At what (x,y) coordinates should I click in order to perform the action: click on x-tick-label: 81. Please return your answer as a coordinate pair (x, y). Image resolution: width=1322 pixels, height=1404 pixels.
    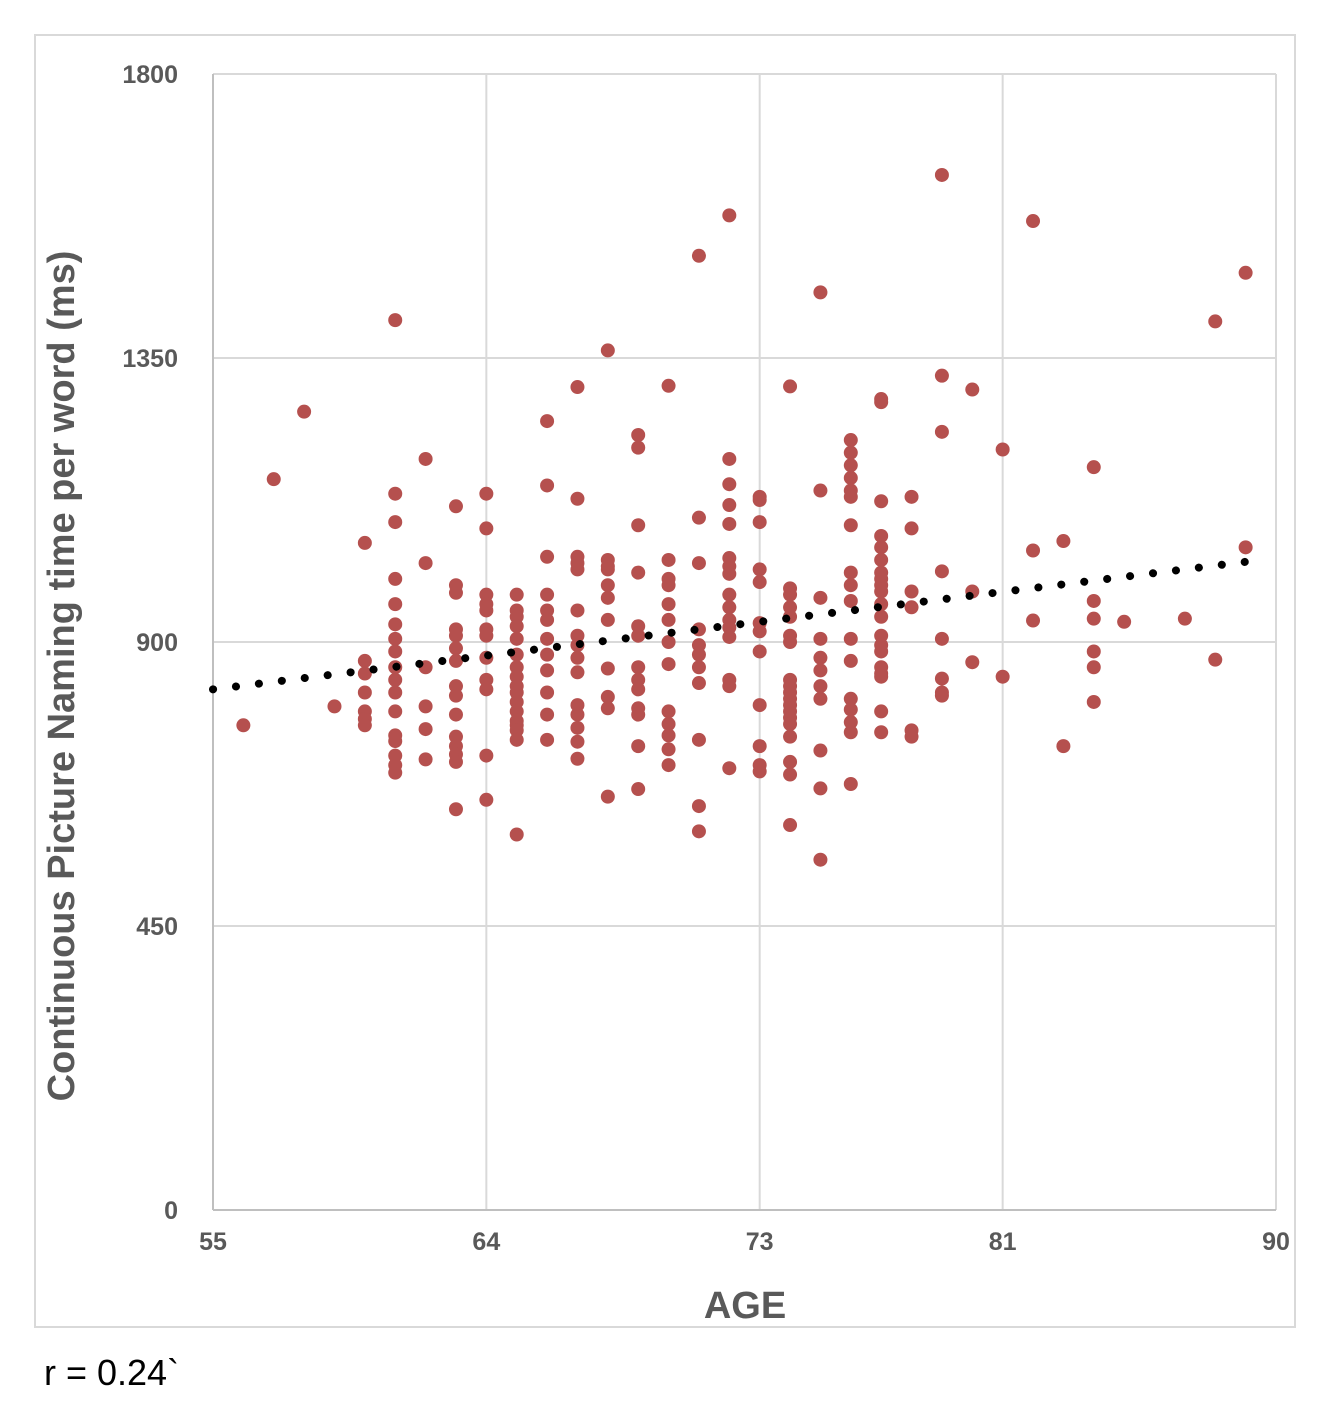
    Looking at the image, I should click on (1003, 1242).